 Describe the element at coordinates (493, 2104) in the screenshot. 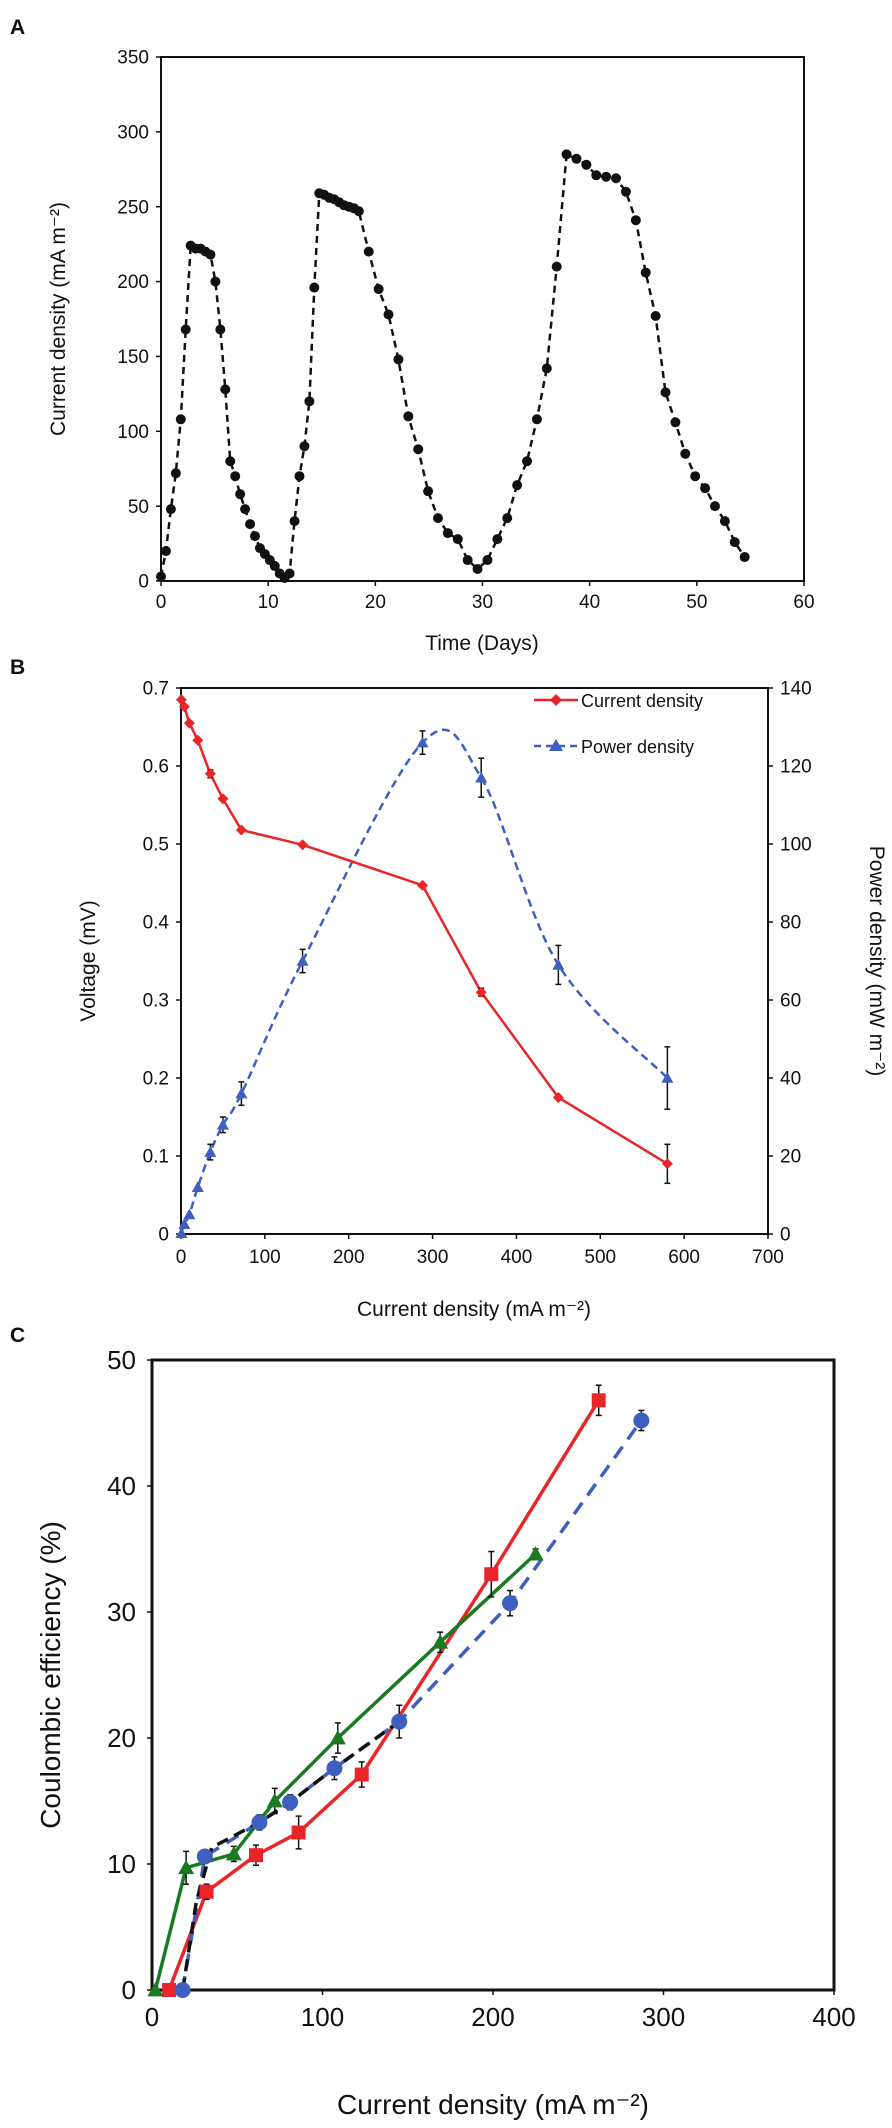

I see `chart-c-x-axis-label: Current density (mA m⁻²)` at that location.